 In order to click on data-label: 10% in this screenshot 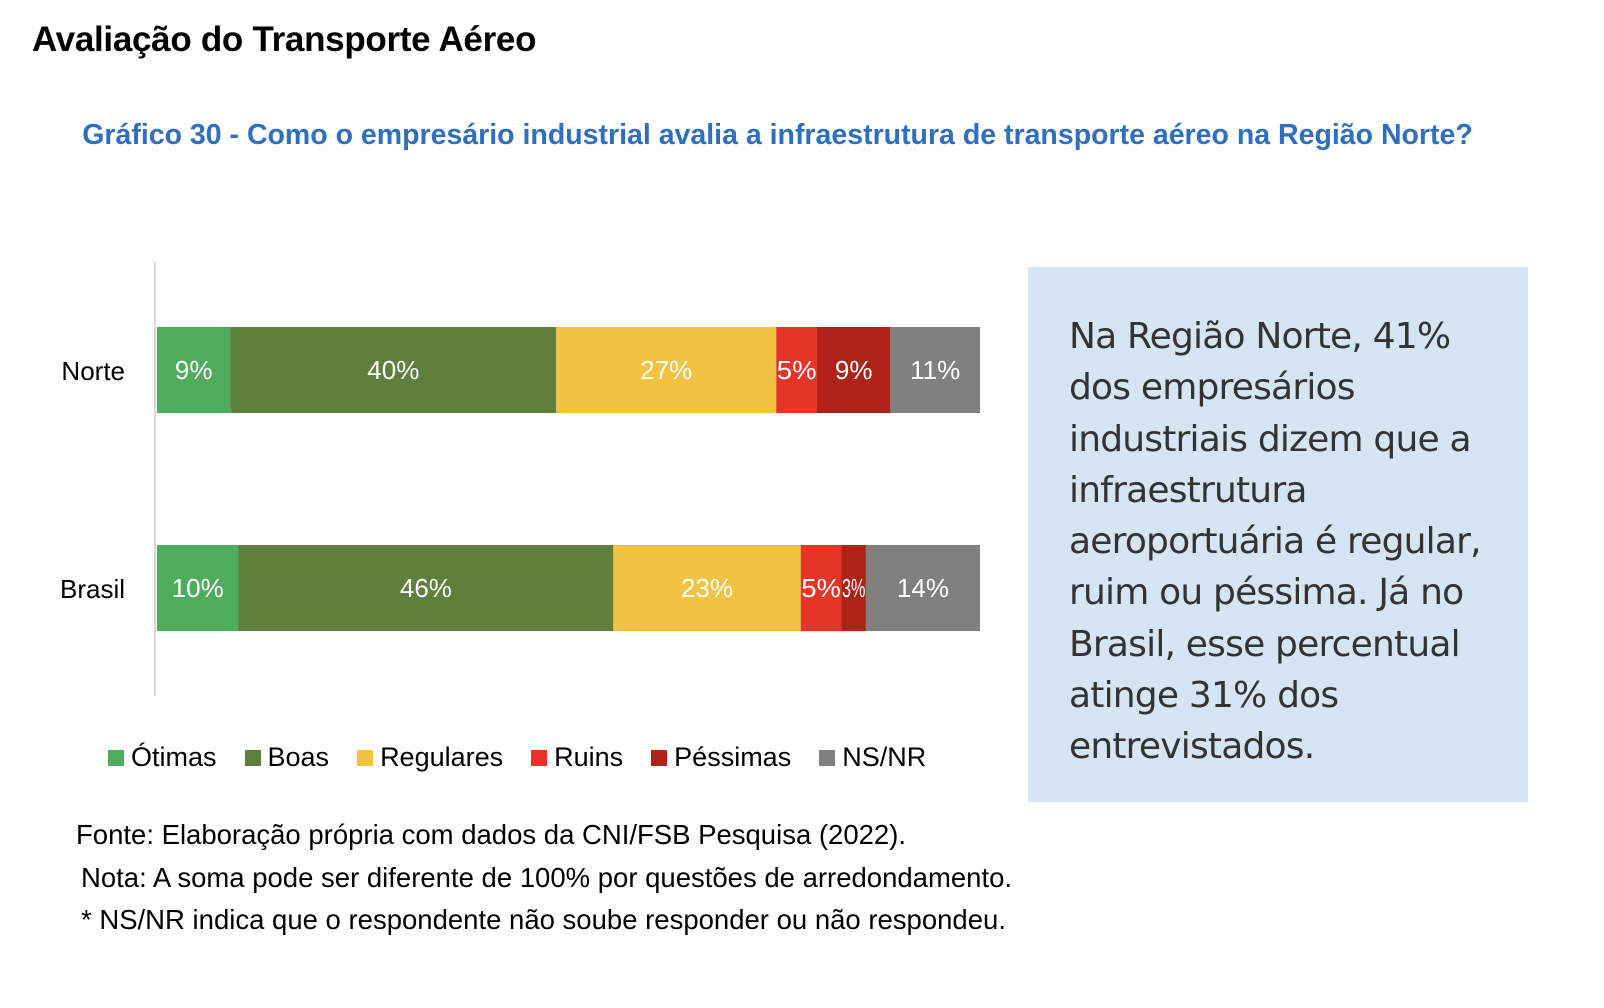, I will do `click(198, 588)`.